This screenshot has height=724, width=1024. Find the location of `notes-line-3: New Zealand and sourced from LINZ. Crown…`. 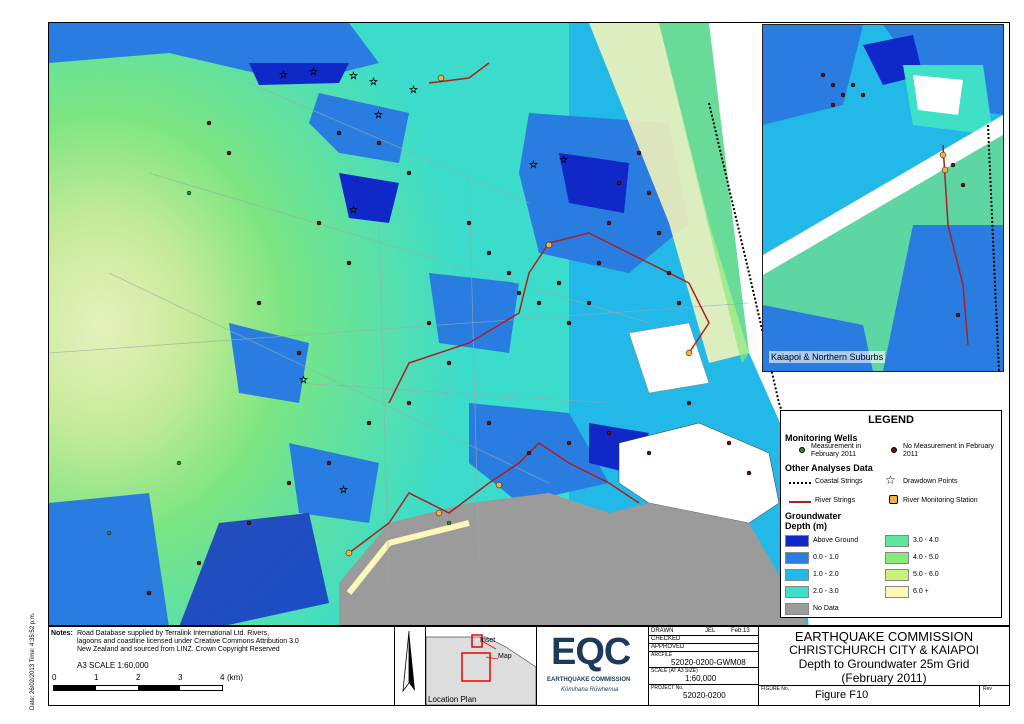

notes-line-3: New Zealand and sourced from LINZ. Crown… is located at coordinates (178, 649).